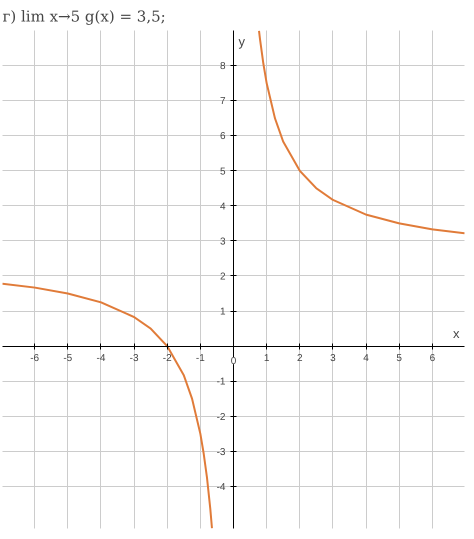 Image resolution: width=474 pixels, height=539 pixels. I want to click on x-tick-label: 1, so click(267, 358).